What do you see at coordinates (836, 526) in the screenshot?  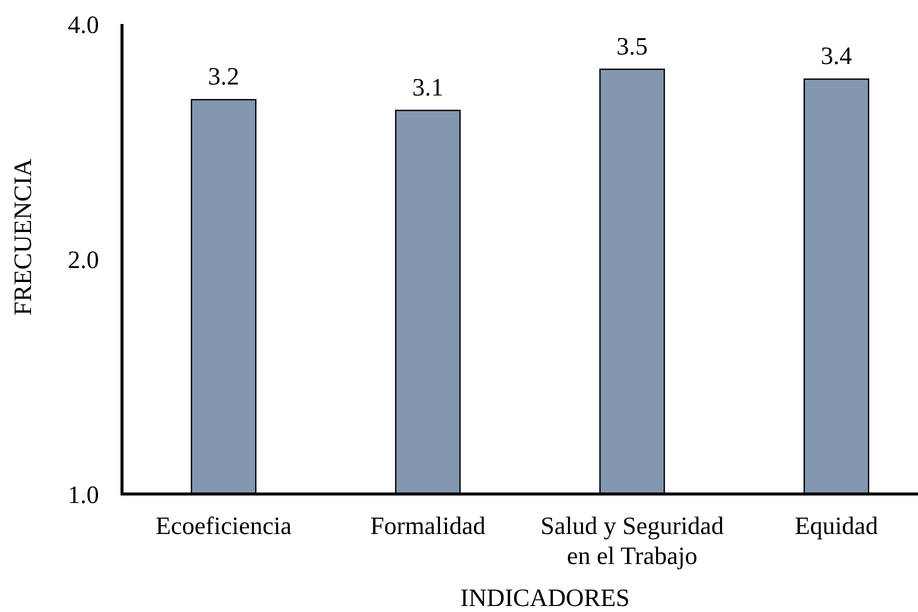 I see `x-tick-label: Equidad` at bounding box center [836, 526].